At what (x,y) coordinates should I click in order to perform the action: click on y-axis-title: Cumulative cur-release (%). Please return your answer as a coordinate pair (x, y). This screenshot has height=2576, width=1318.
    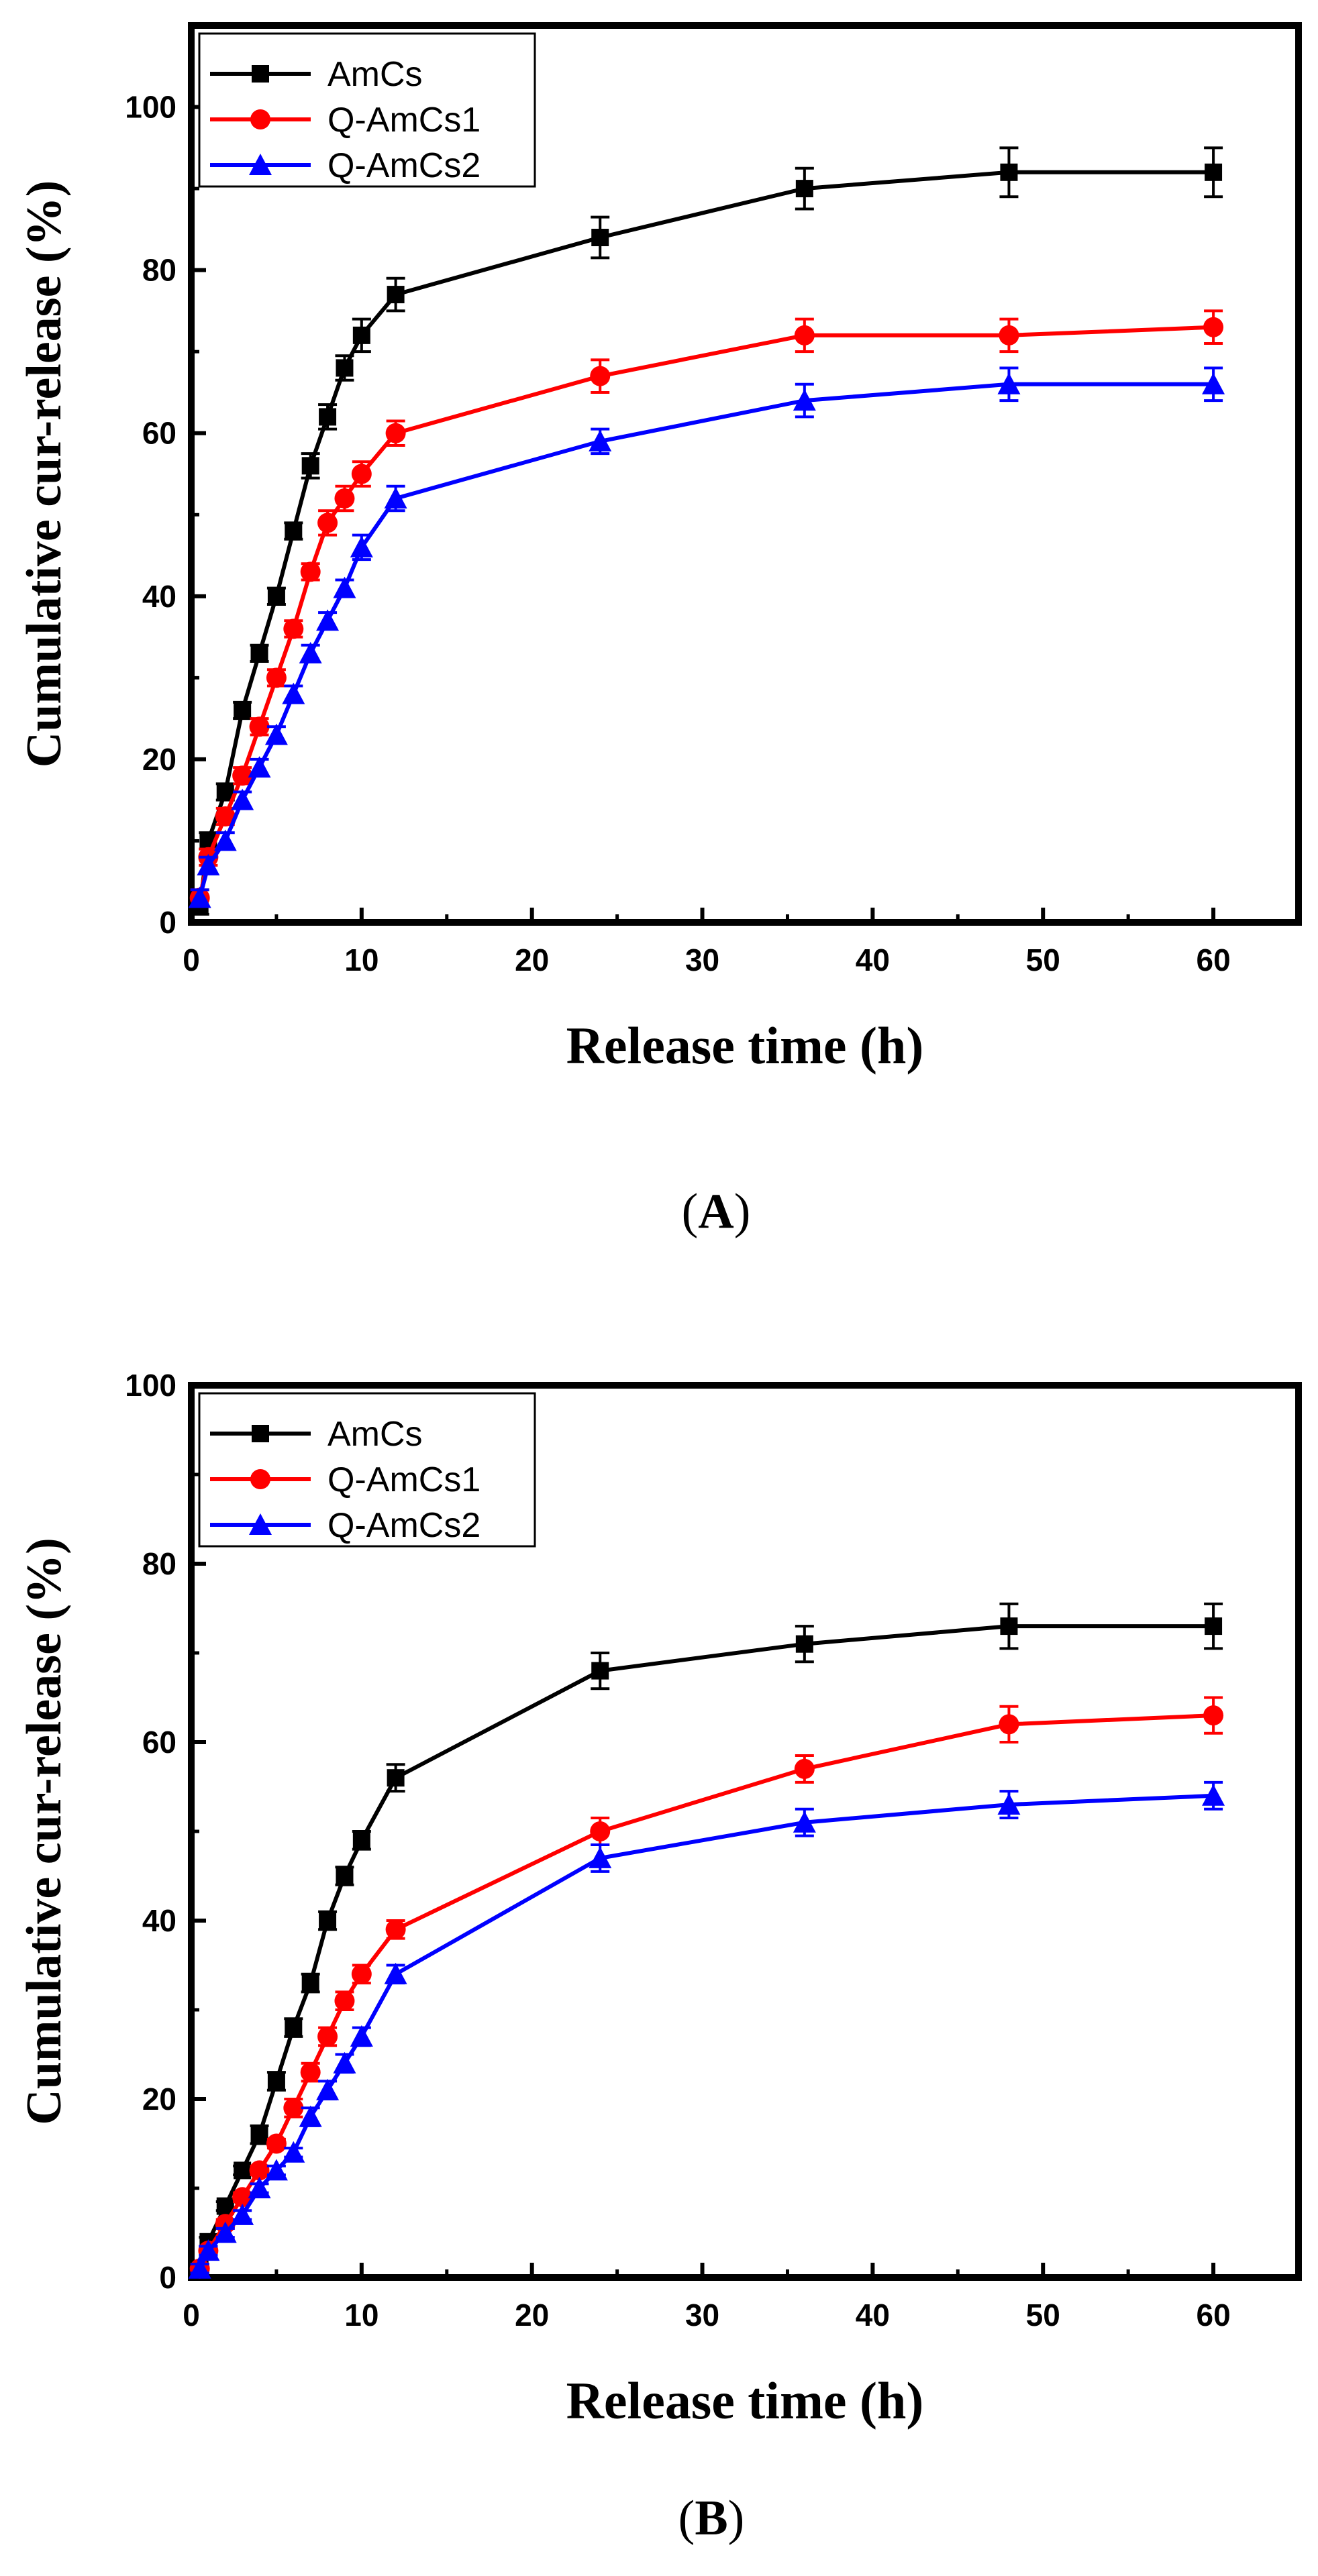
    Looking at the image, I should click on (44, 473).